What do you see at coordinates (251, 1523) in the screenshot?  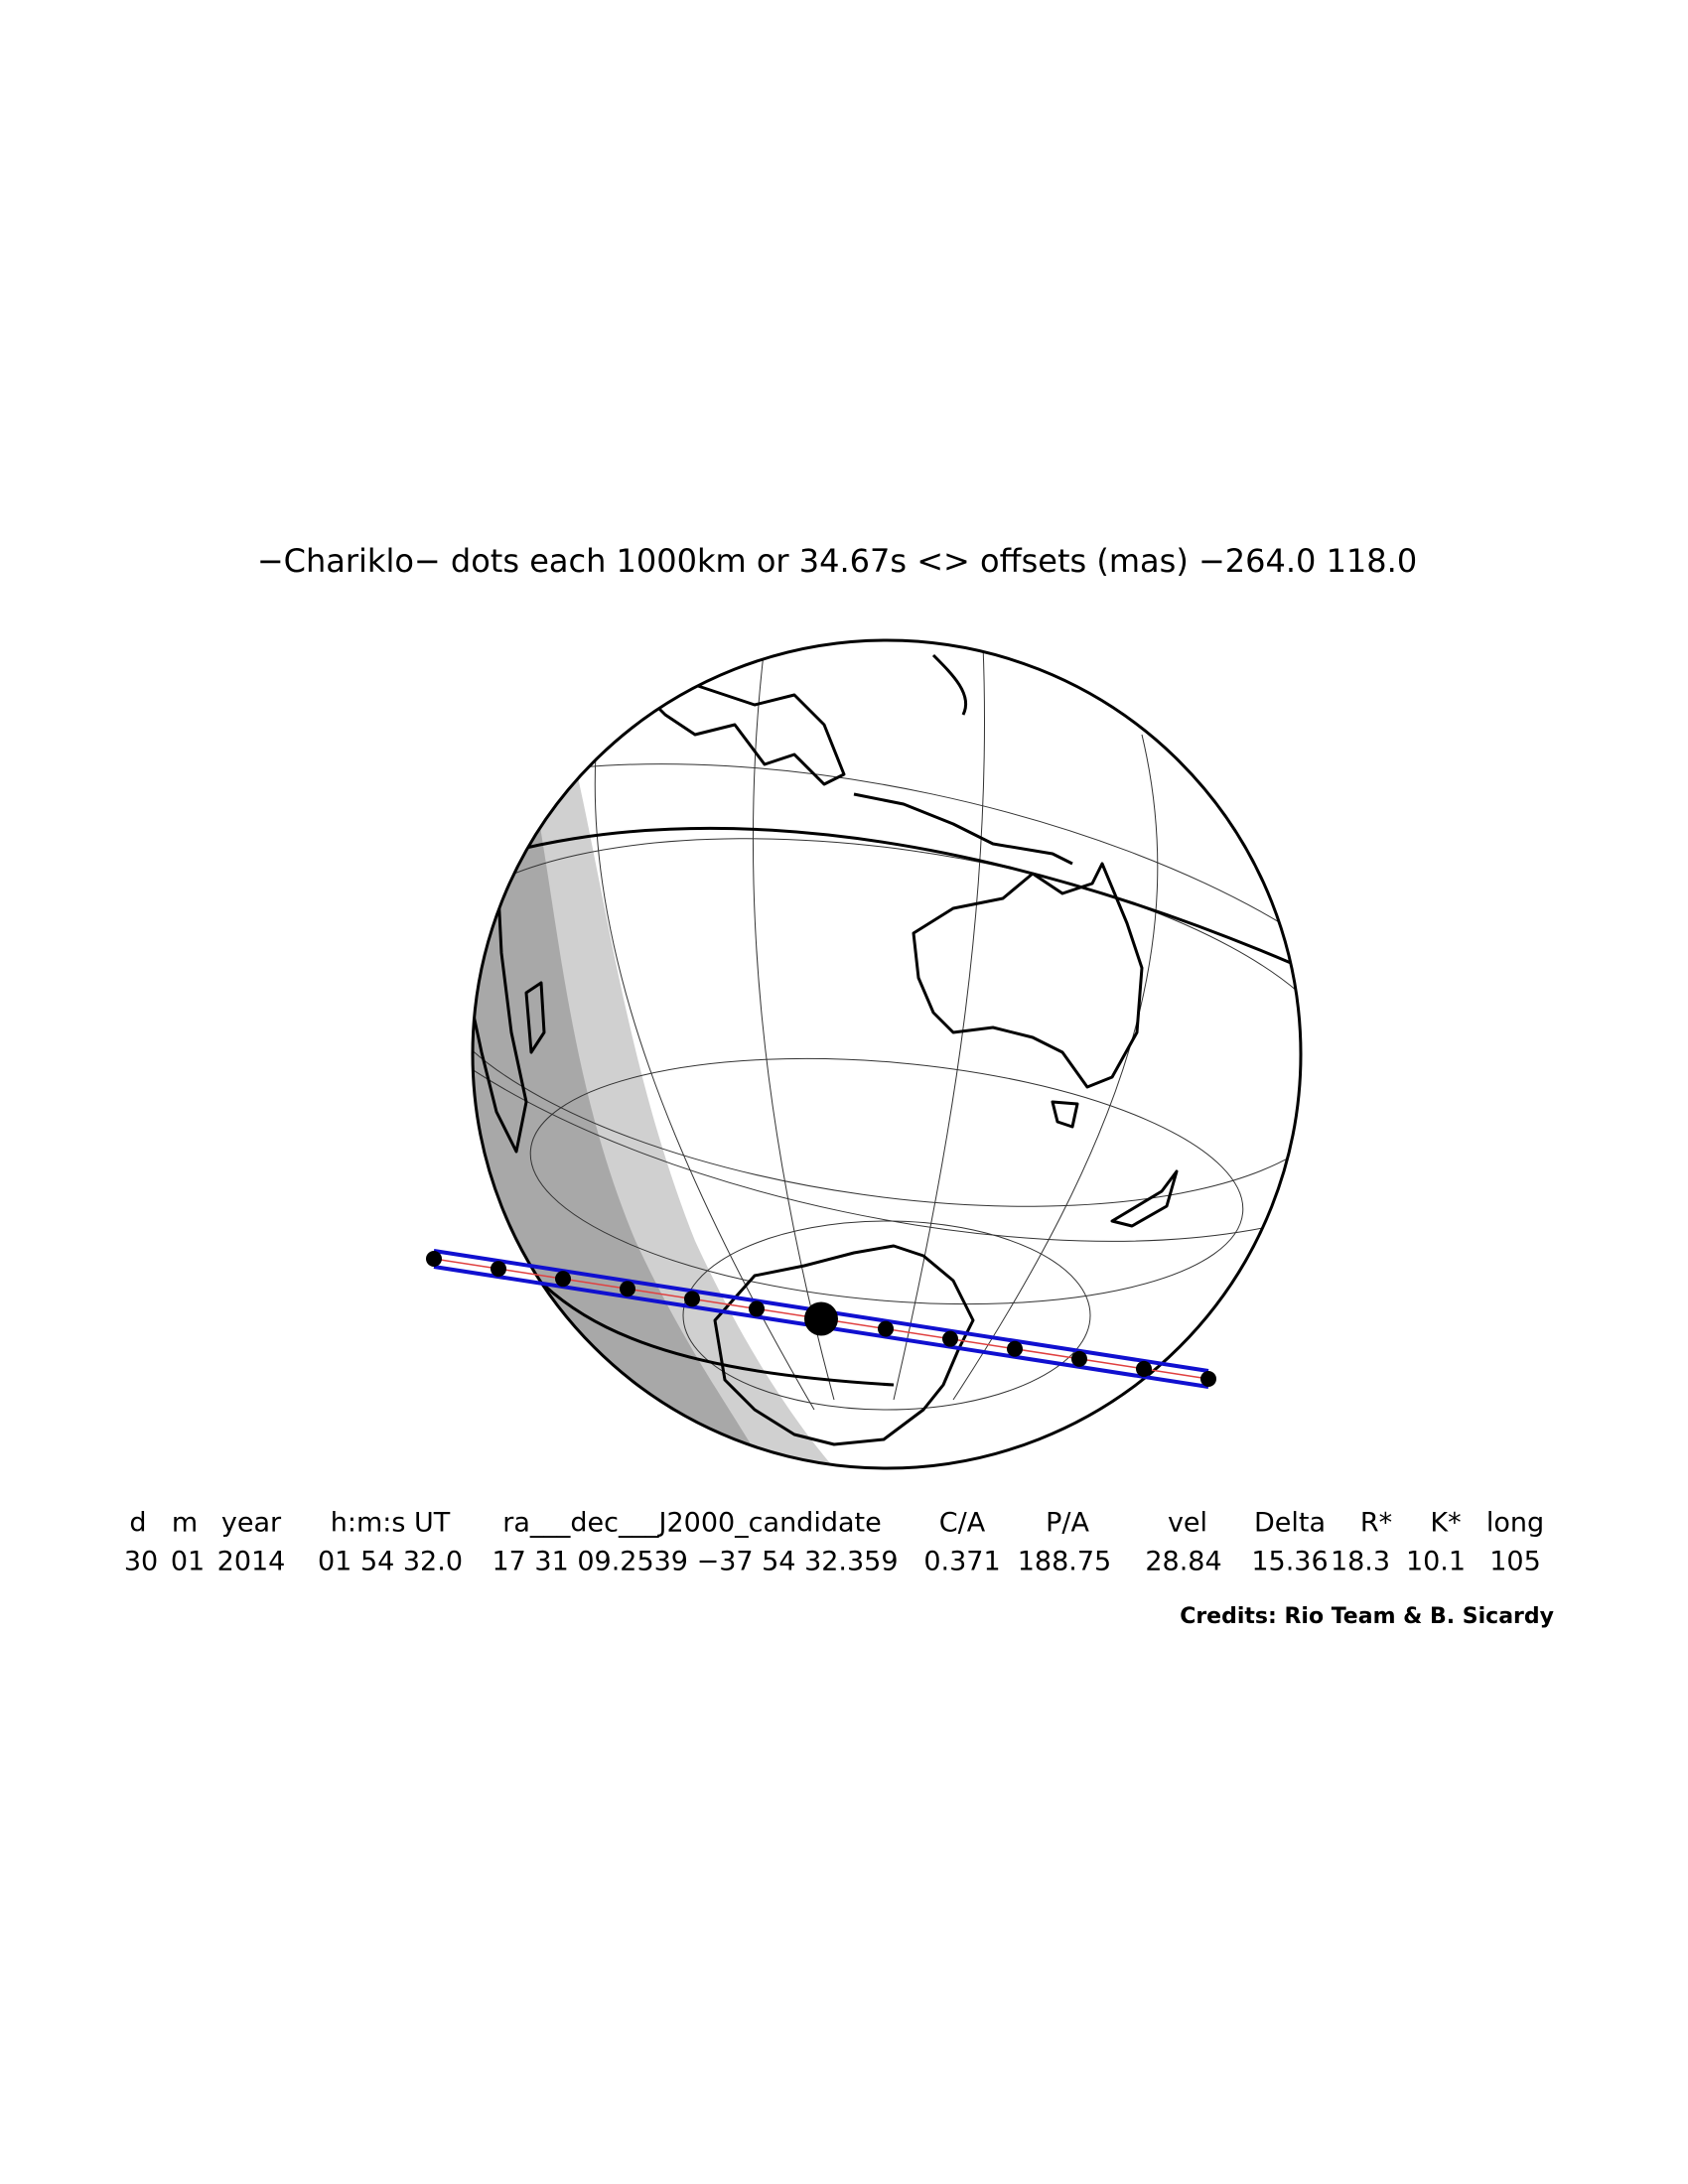 I see `column-header: year` at bounding box center [251, 1523].